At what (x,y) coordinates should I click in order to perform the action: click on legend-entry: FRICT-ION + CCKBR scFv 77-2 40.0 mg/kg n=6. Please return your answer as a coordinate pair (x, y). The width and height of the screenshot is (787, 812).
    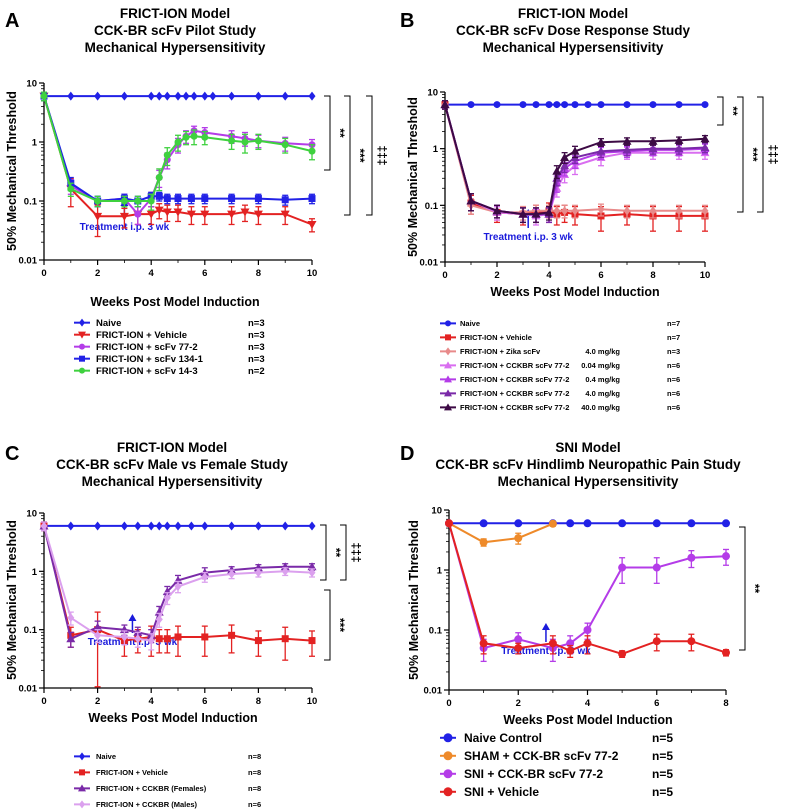
    Looking at the image, I should click on (560, 407).